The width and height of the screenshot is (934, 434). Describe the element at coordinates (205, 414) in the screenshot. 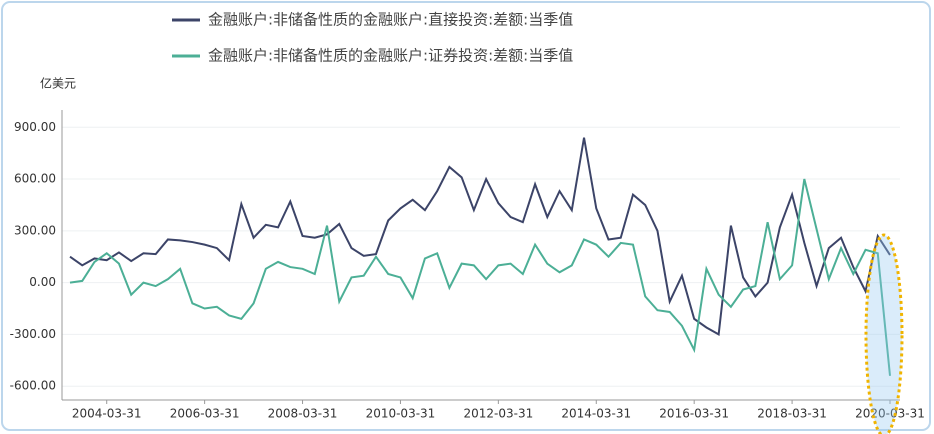

I see `x-tick-label: 2006-03-31` at that location.